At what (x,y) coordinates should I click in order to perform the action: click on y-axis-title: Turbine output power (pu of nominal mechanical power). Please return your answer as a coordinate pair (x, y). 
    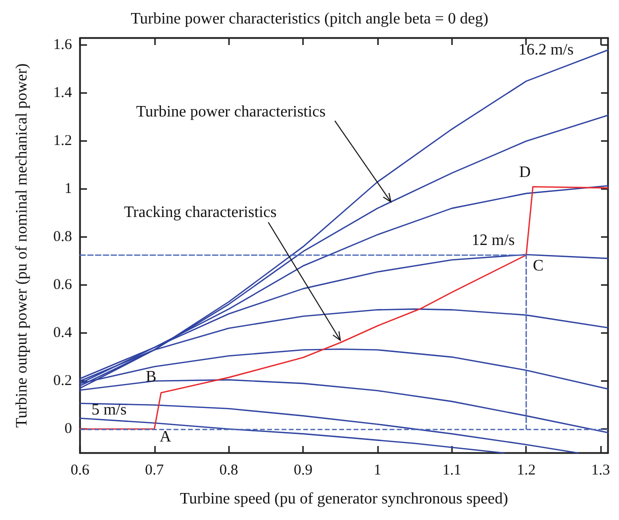
    Looking at the image, I should click on (22, 245).